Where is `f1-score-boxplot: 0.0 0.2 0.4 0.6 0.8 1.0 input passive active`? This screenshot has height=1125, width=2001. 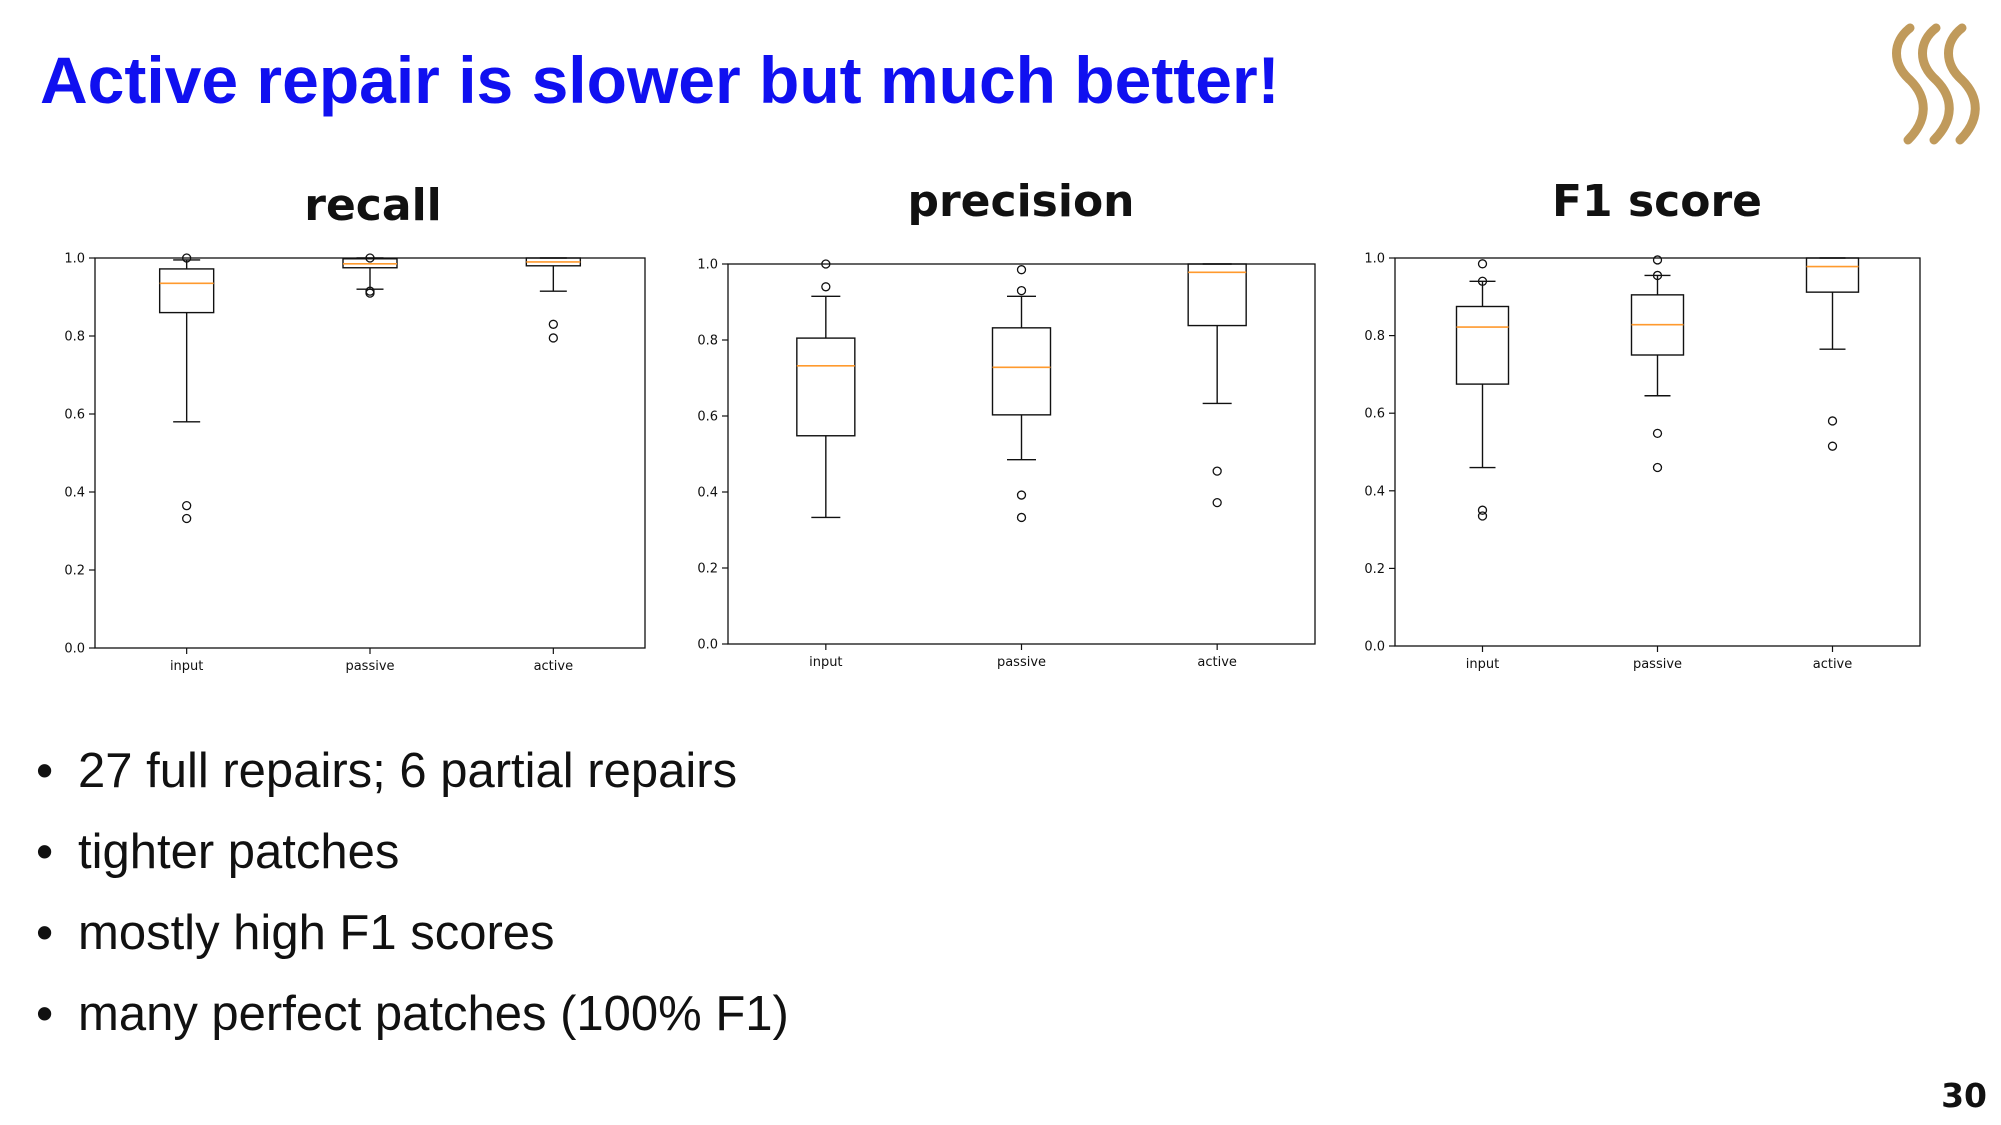
f1-score-boxplot: 0.0 0.2 0.4 0.6 0.8 1.0 input passive active is located at coordinates (1642, 462).